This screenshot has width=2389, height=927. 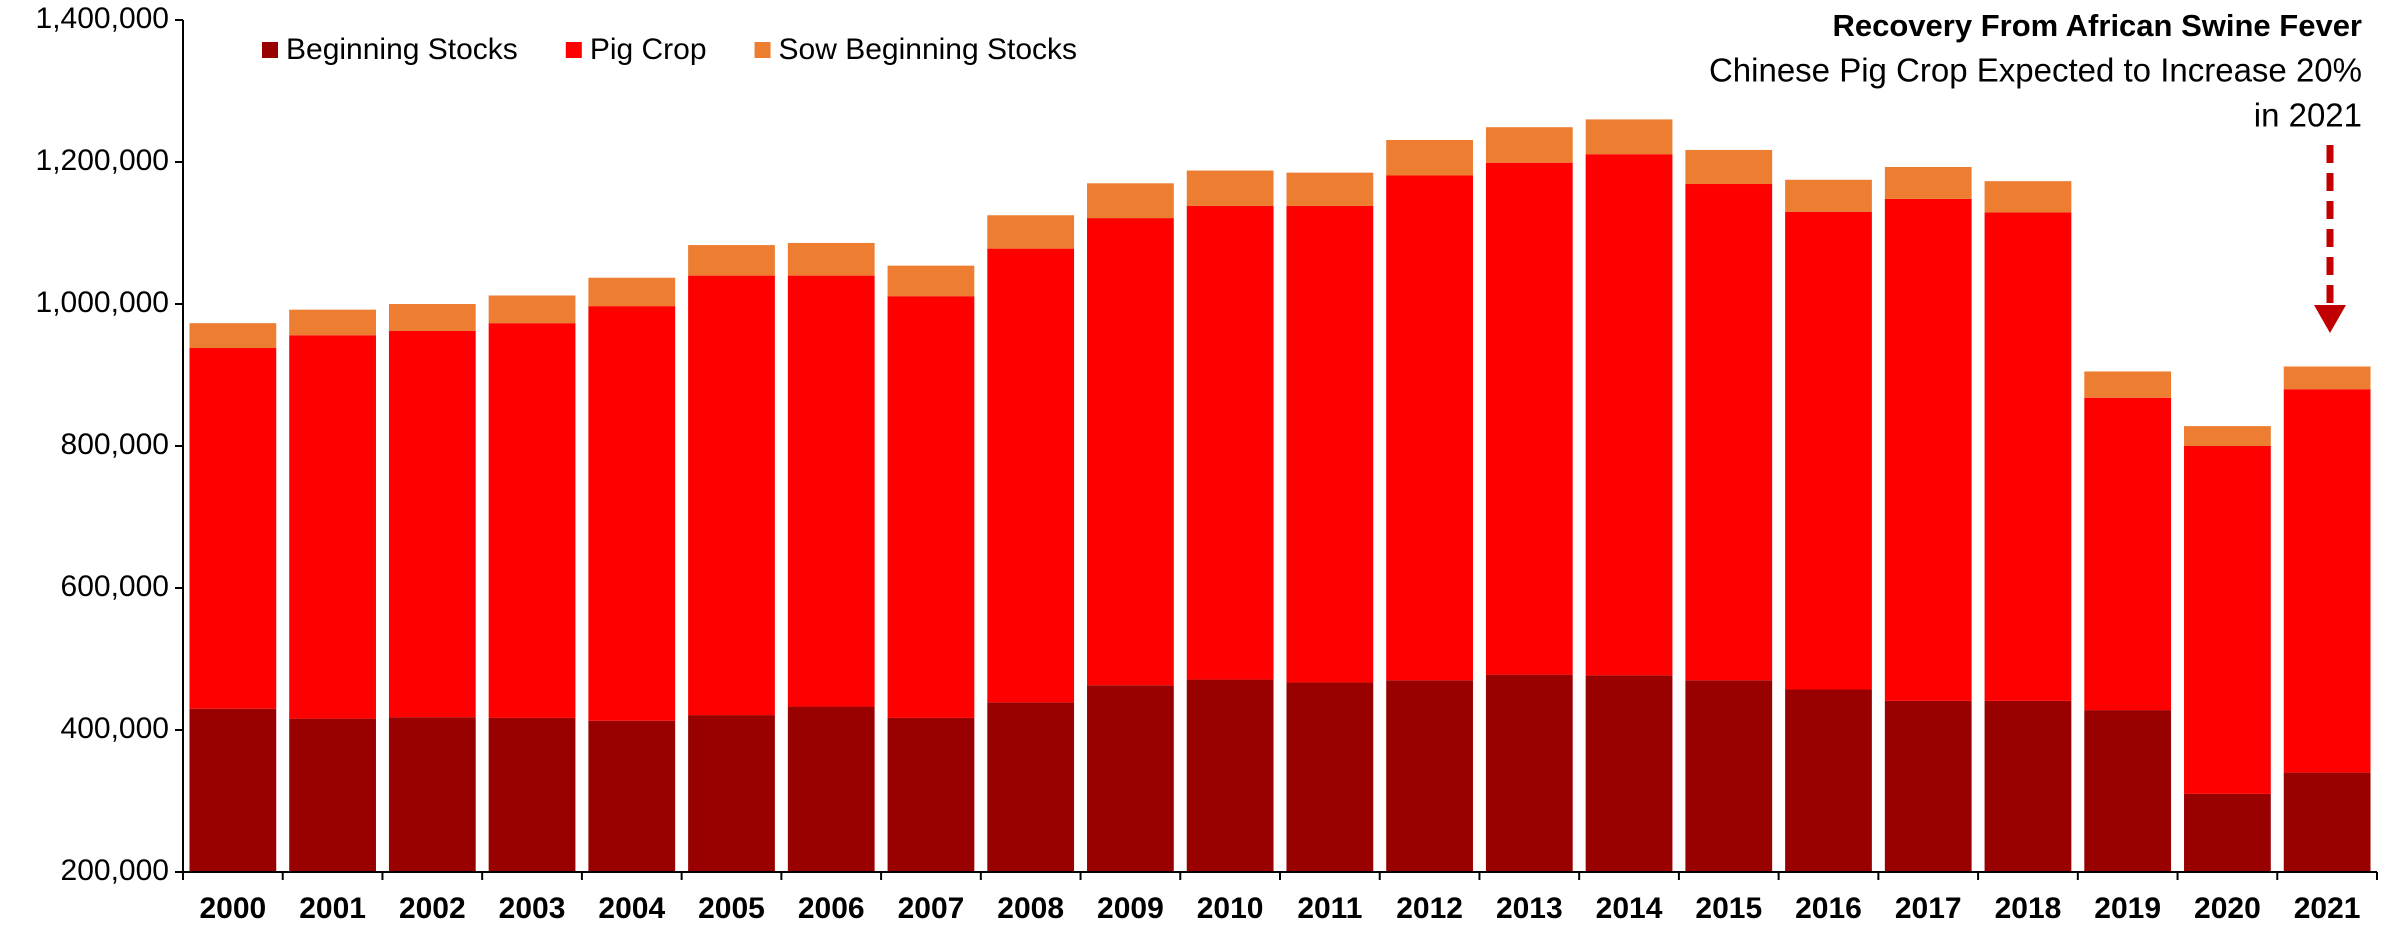 I want to click on y-tick-label: 800,000, so click(x=115, y=444).